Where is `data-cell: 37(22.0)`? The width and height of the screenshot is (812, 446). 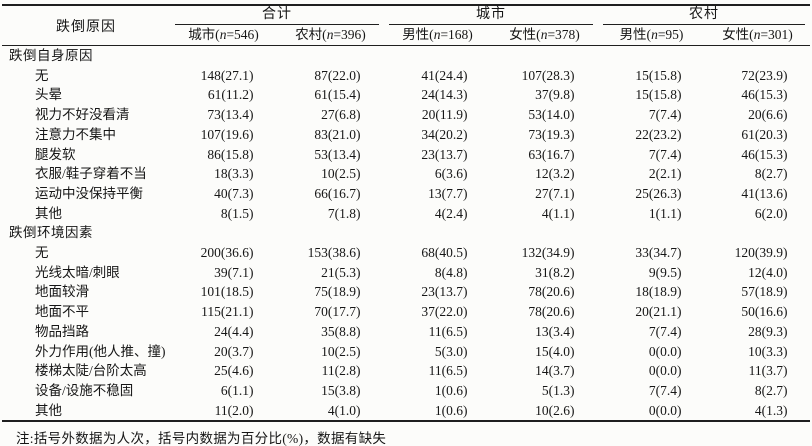 data-cell: 37(22.0) is located at coordinates (437, 312).